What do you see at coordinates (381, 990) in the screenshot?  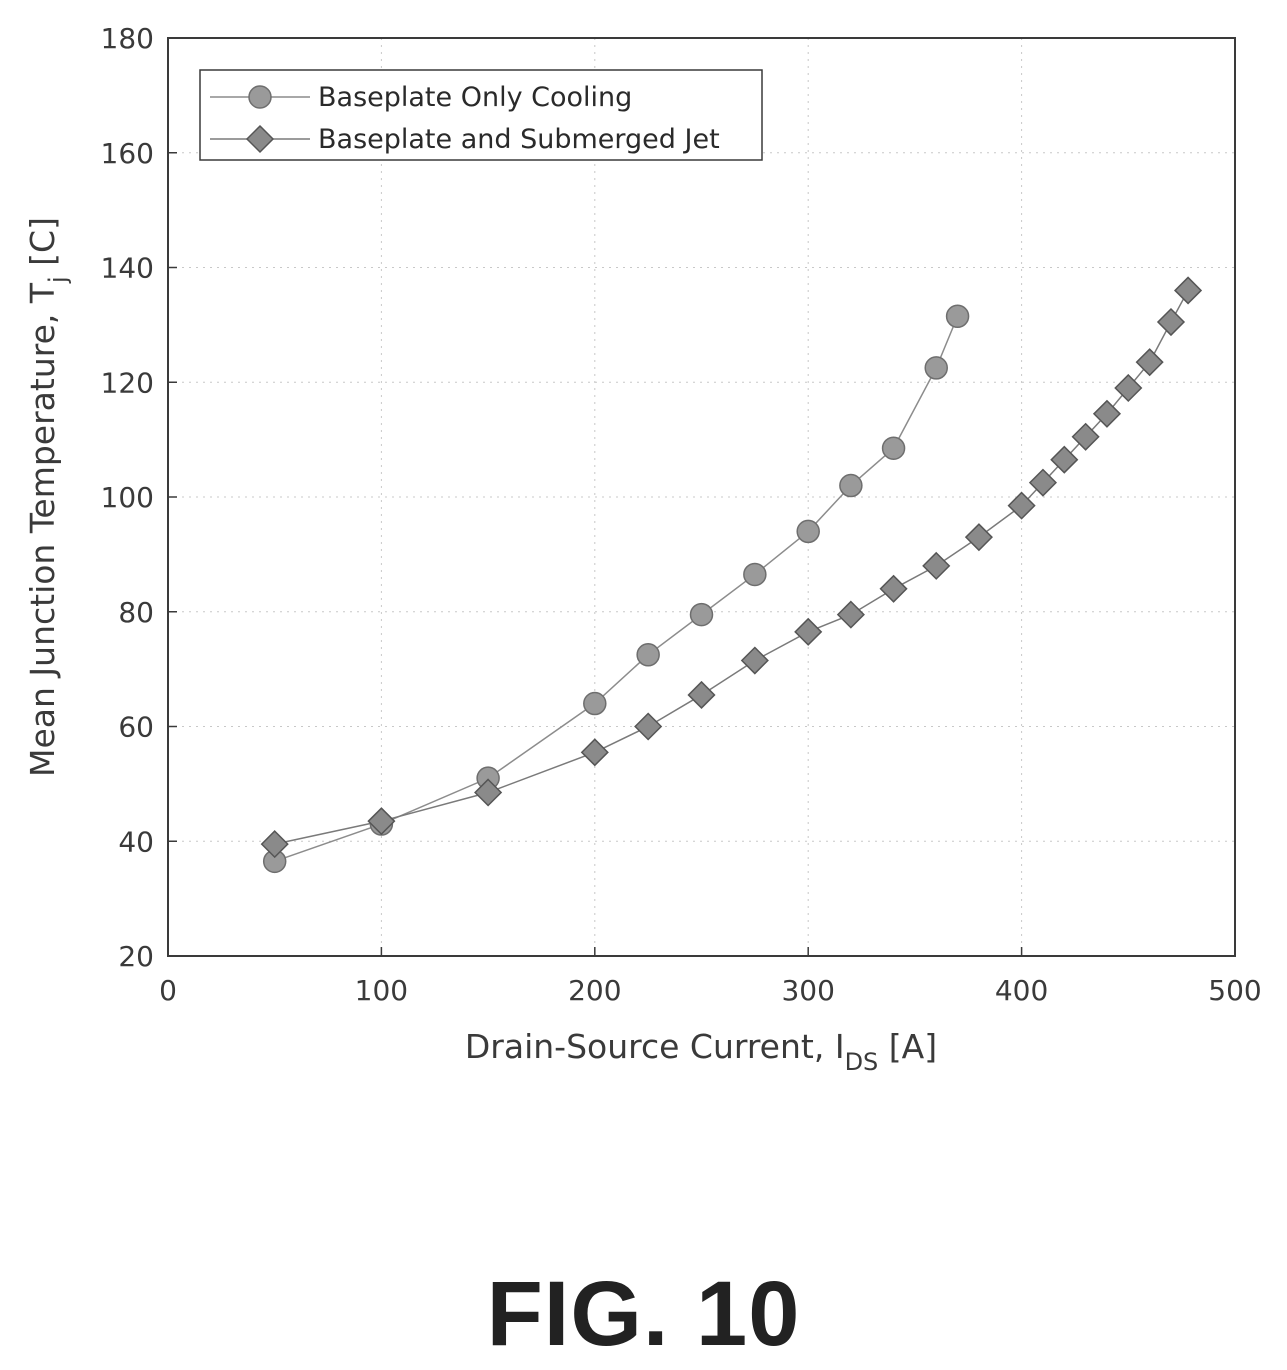 I see `x-tick-label: 100` at bounding box center [381, 990].